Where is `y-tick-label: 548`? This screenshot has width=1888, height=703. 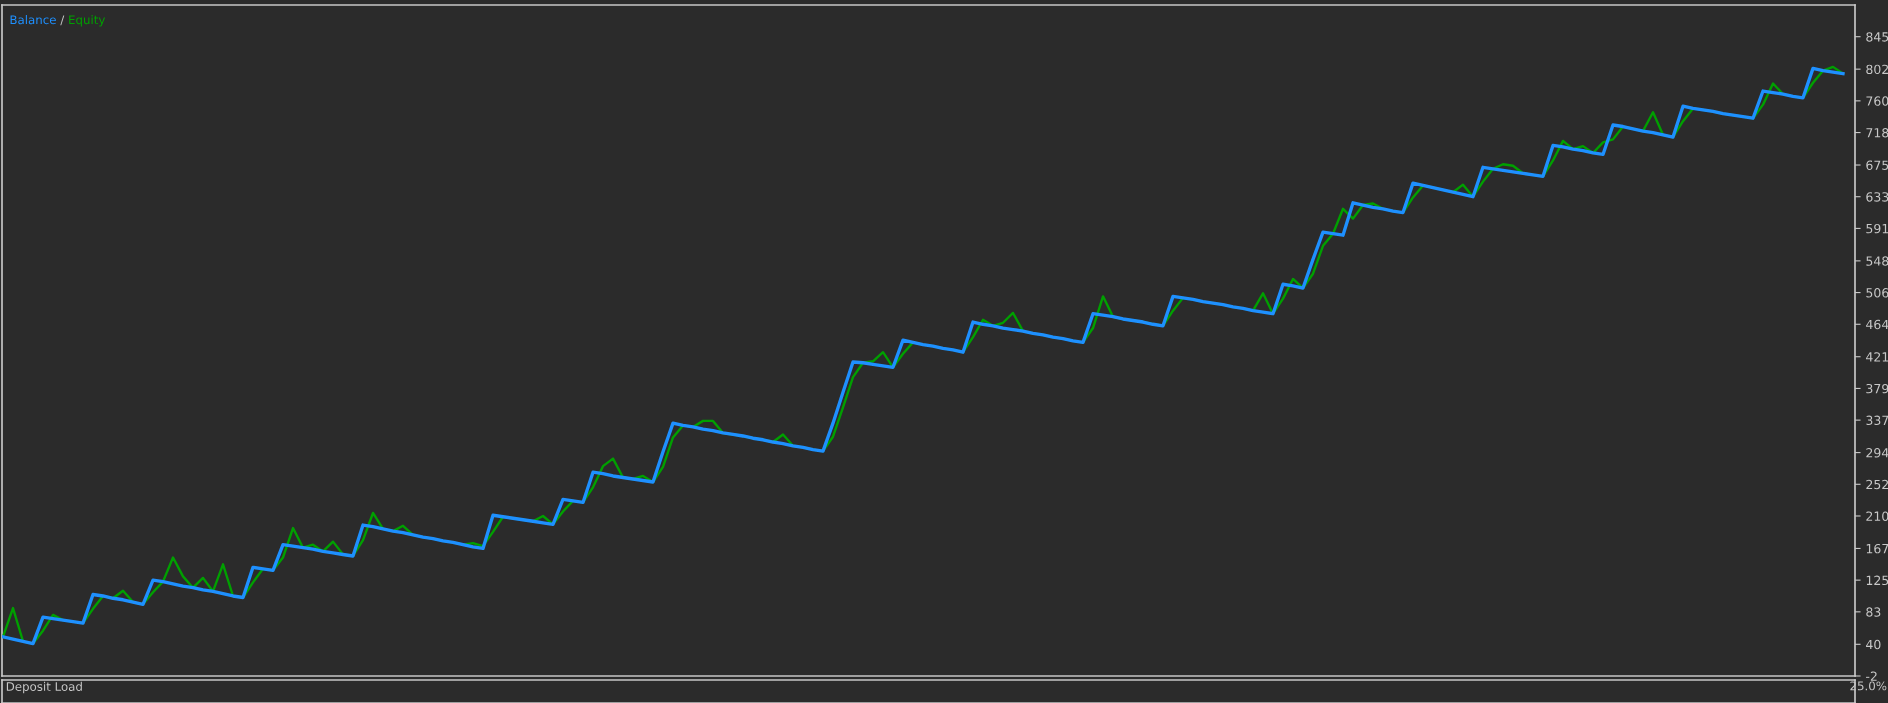
y-tick-label: 548 is located at coordinates (1877, 261).